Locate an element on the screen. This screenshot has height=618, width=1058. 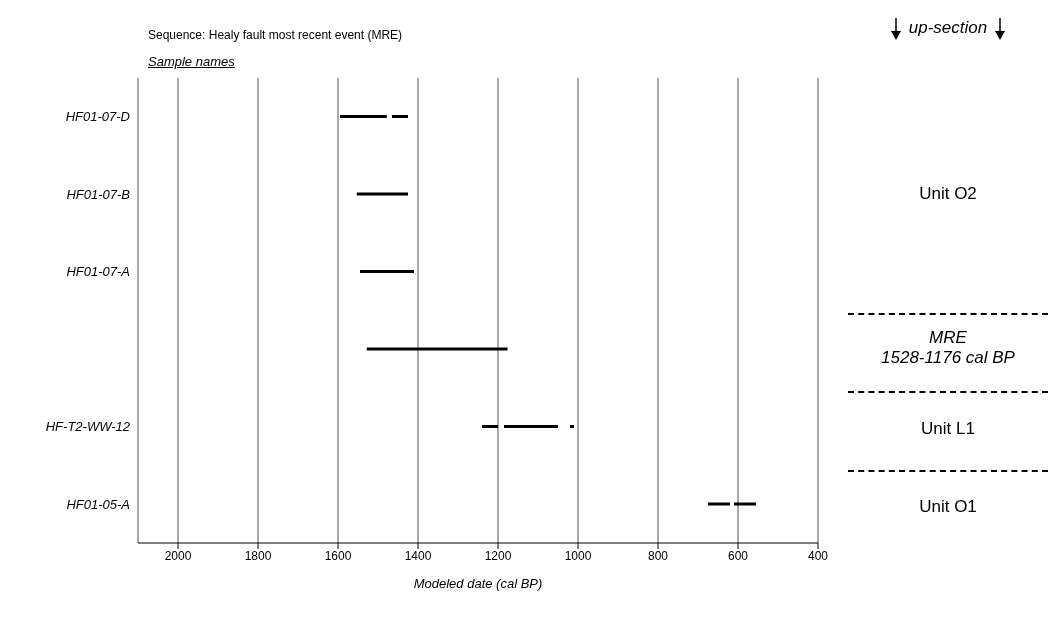
text: MRE 1528-1176 cal BP is located at coordinates (948, 348).